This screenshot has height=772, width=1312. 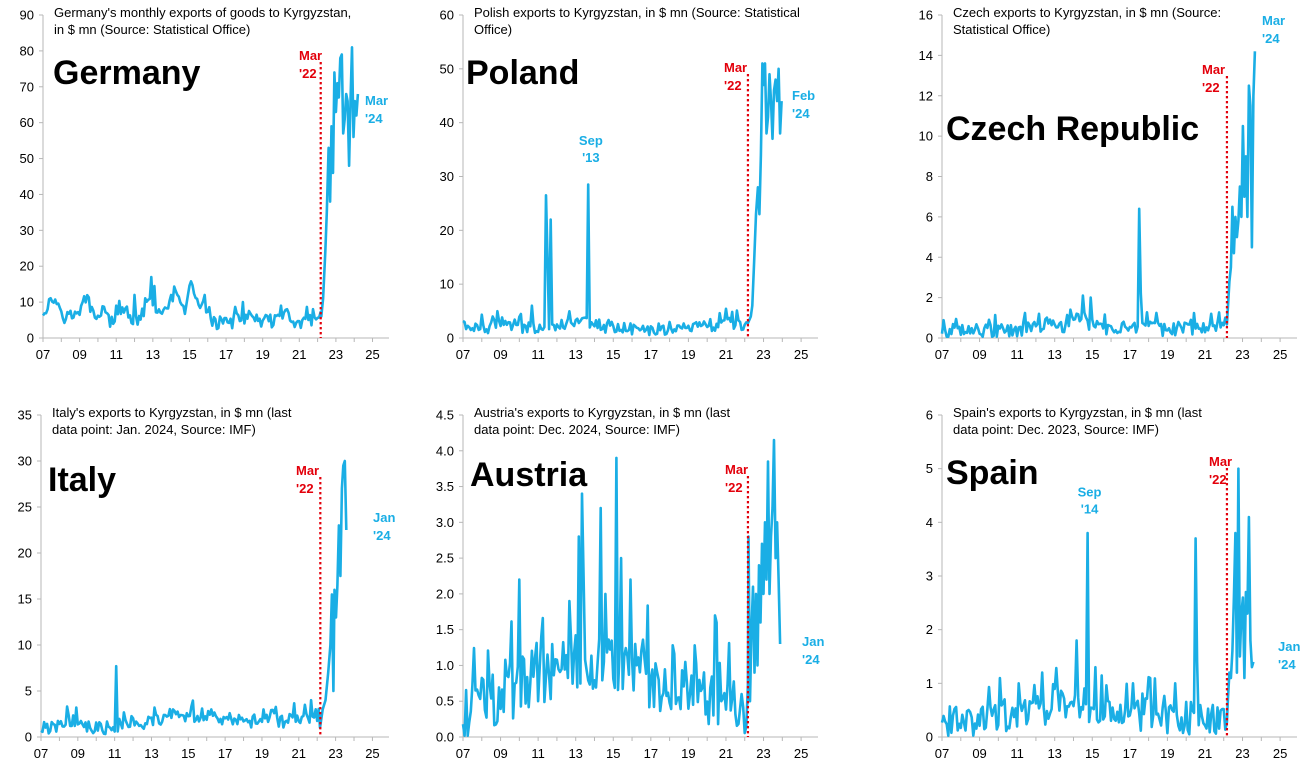 What do you see at coordinates (926, 95) in the screenshot?
I see `y-tick-label: 12` at bounding box center [926, 95].